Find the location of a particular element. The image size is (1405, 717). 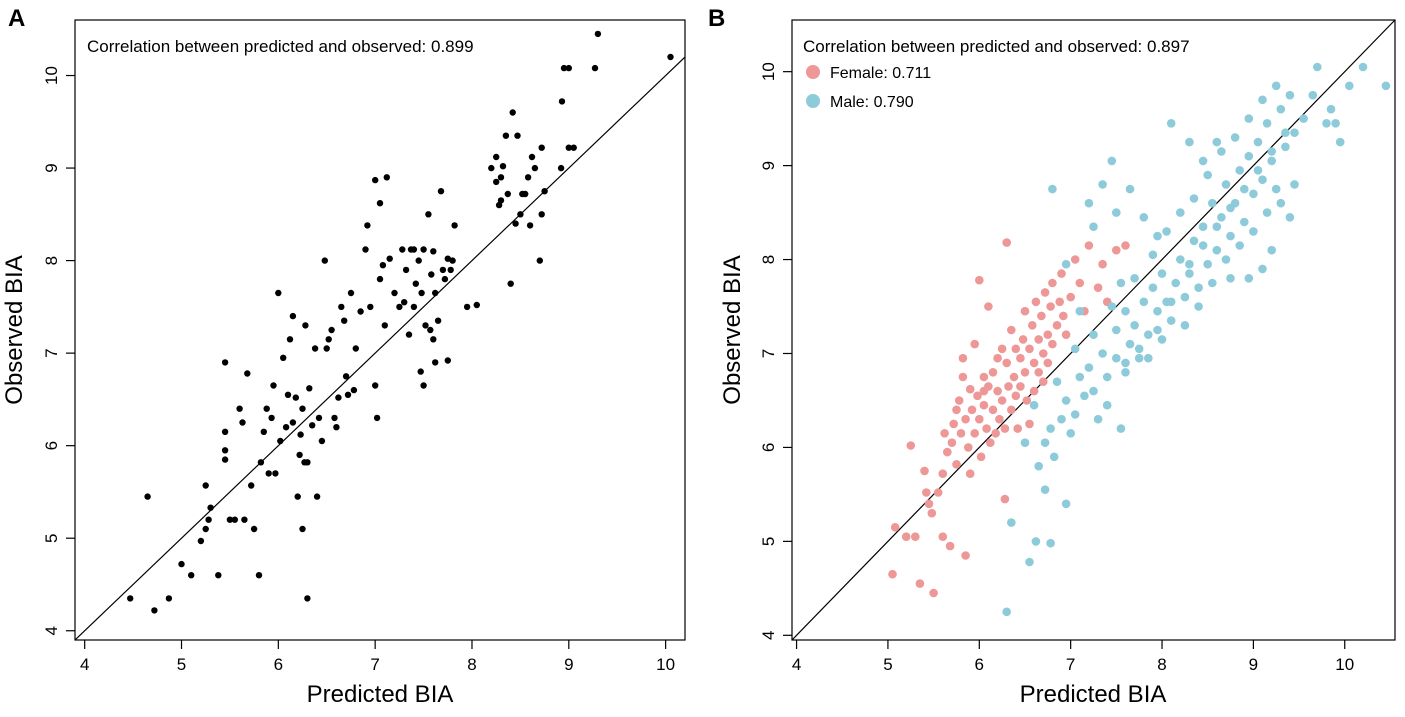

y-tick-label-8: 8 is located at coordinates (51, 260).